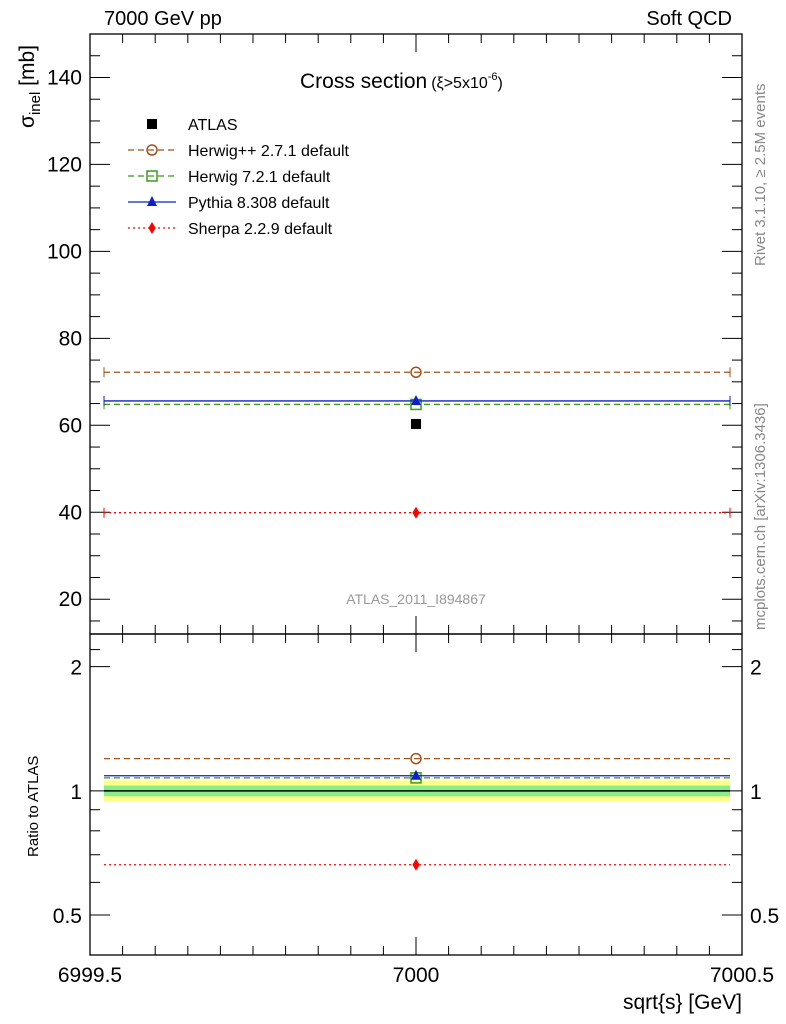  Describe the element at coordinates (70, 425) in the screenshot. I see `y-tick-label: 60` at that location.